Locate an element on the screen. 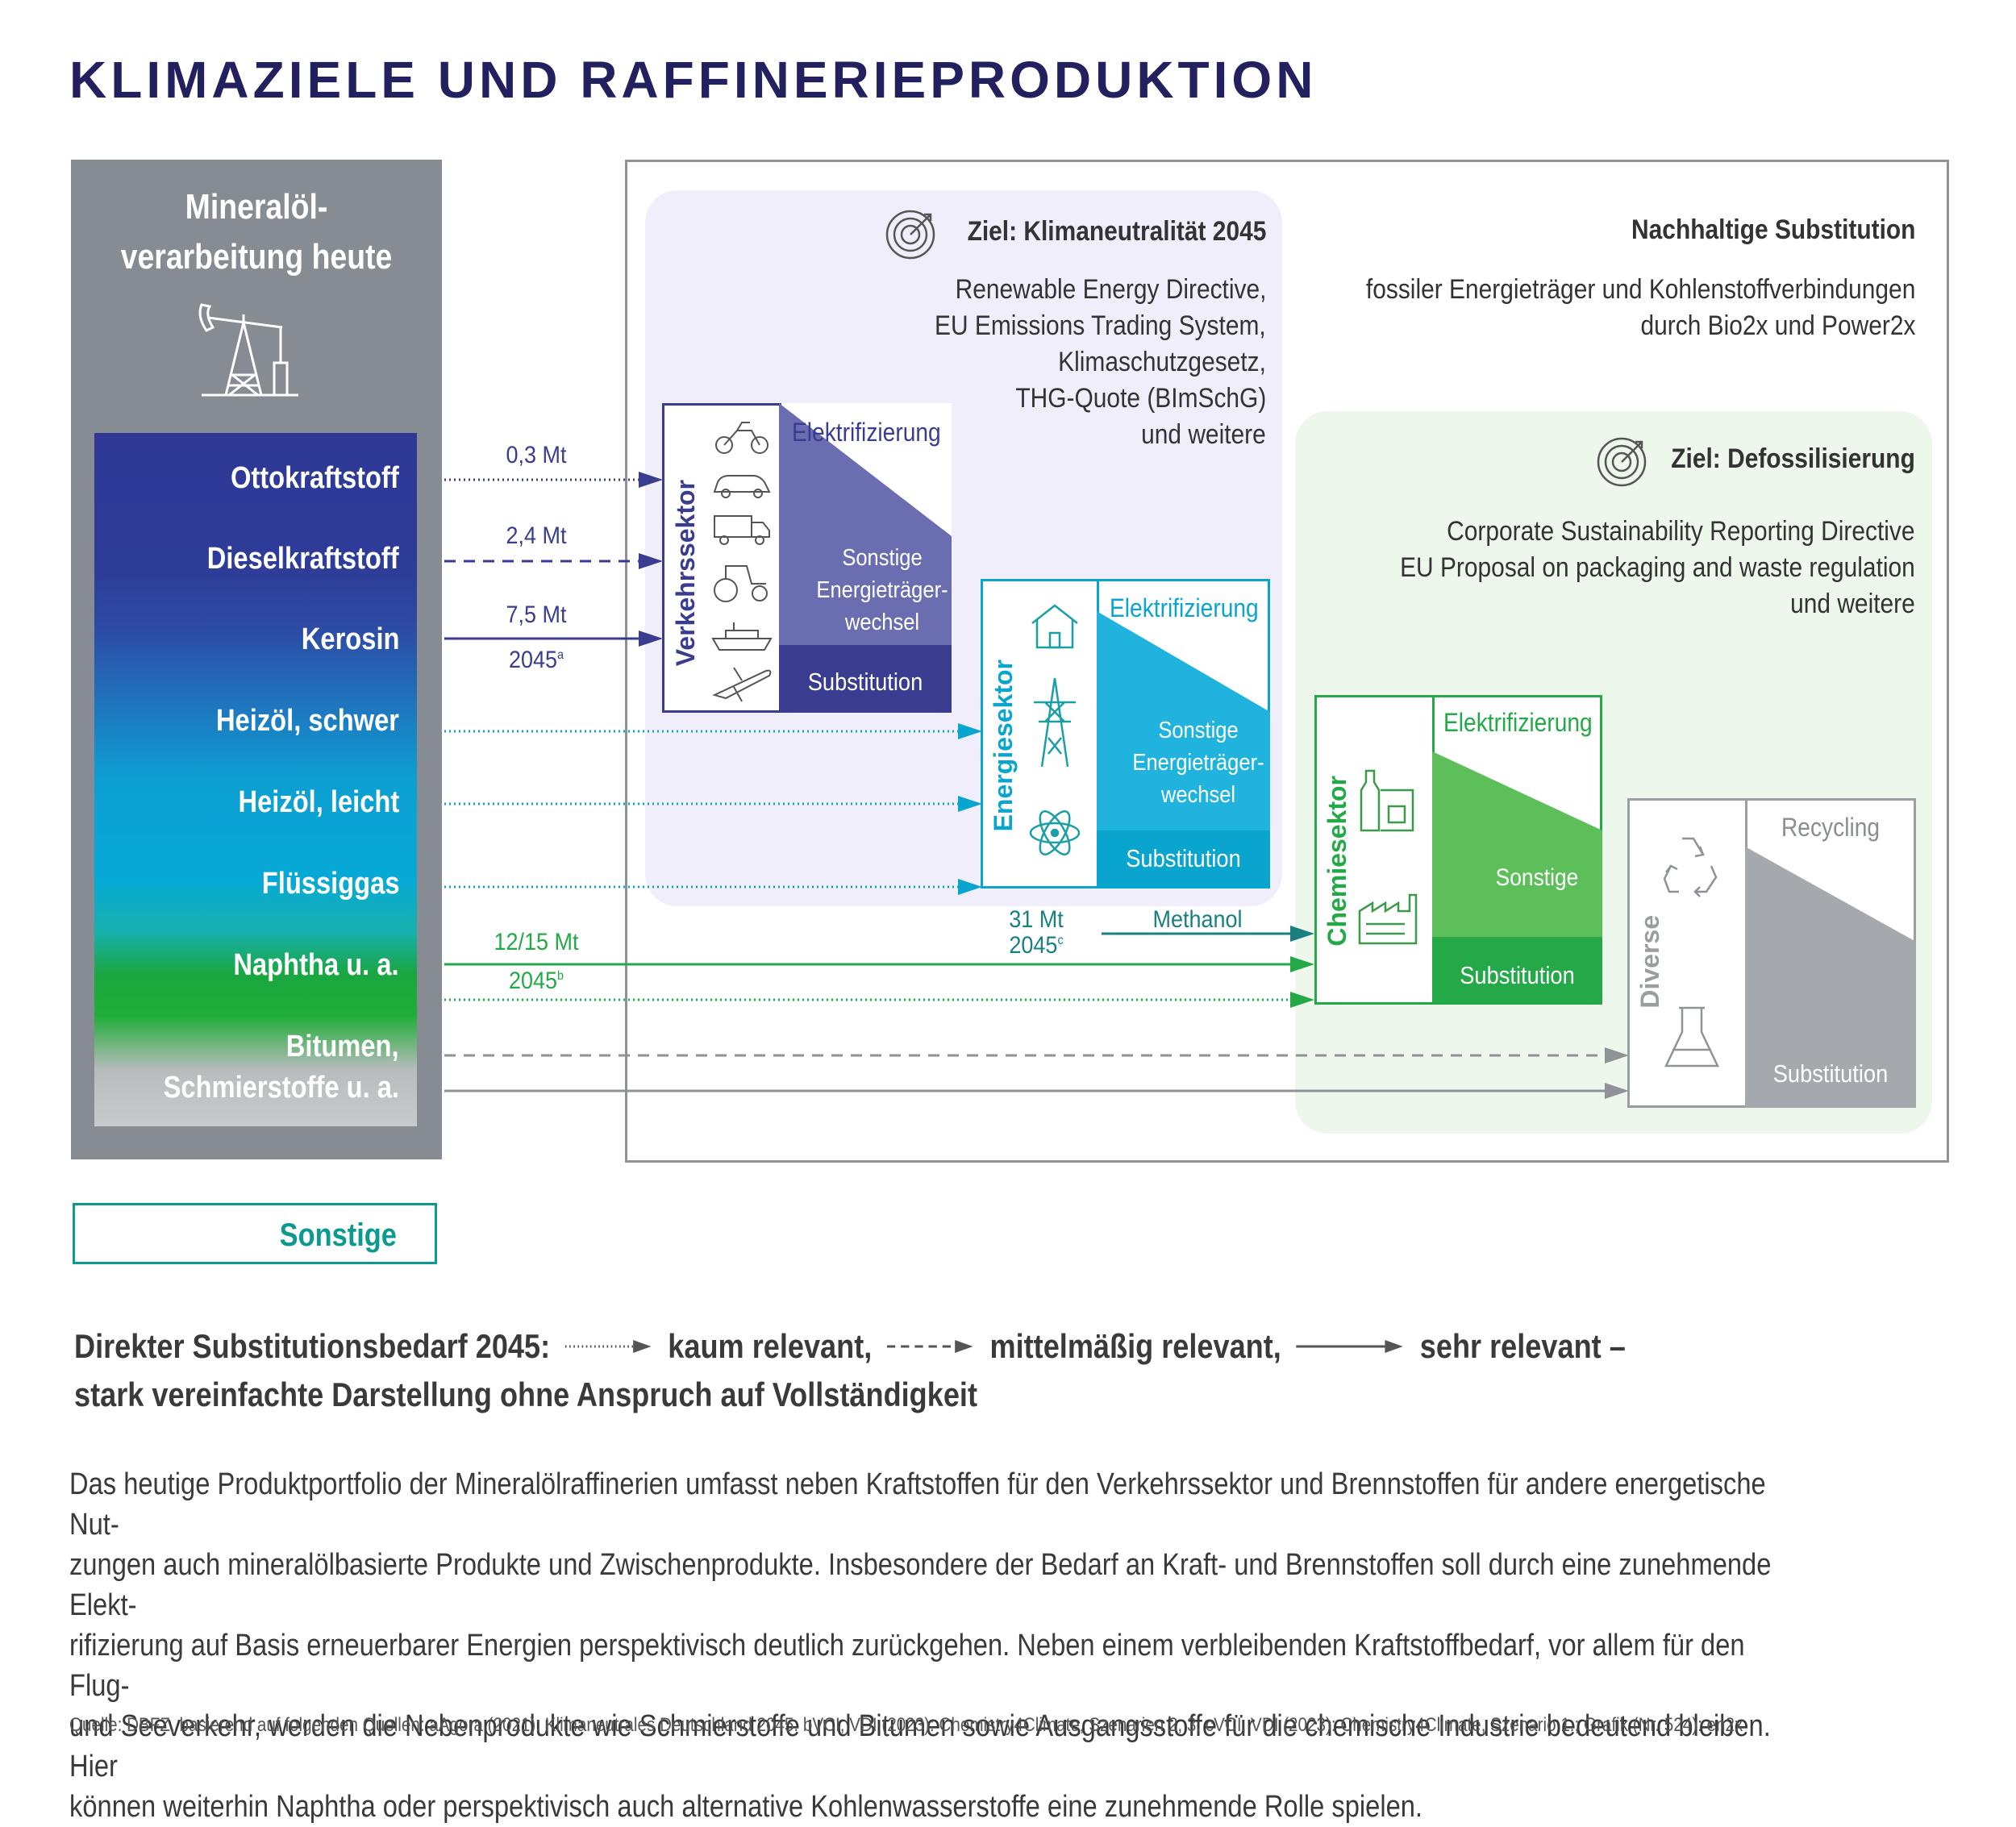  truck-icon is located at coordinates (742, 530).